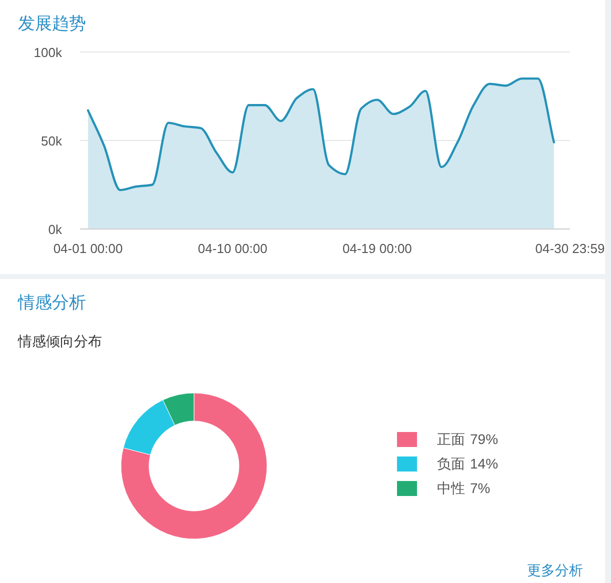 The height and width of the screenshot is (583, 611). I want to click on x-tick-label: 04-01 00:00, so click(88, 248).